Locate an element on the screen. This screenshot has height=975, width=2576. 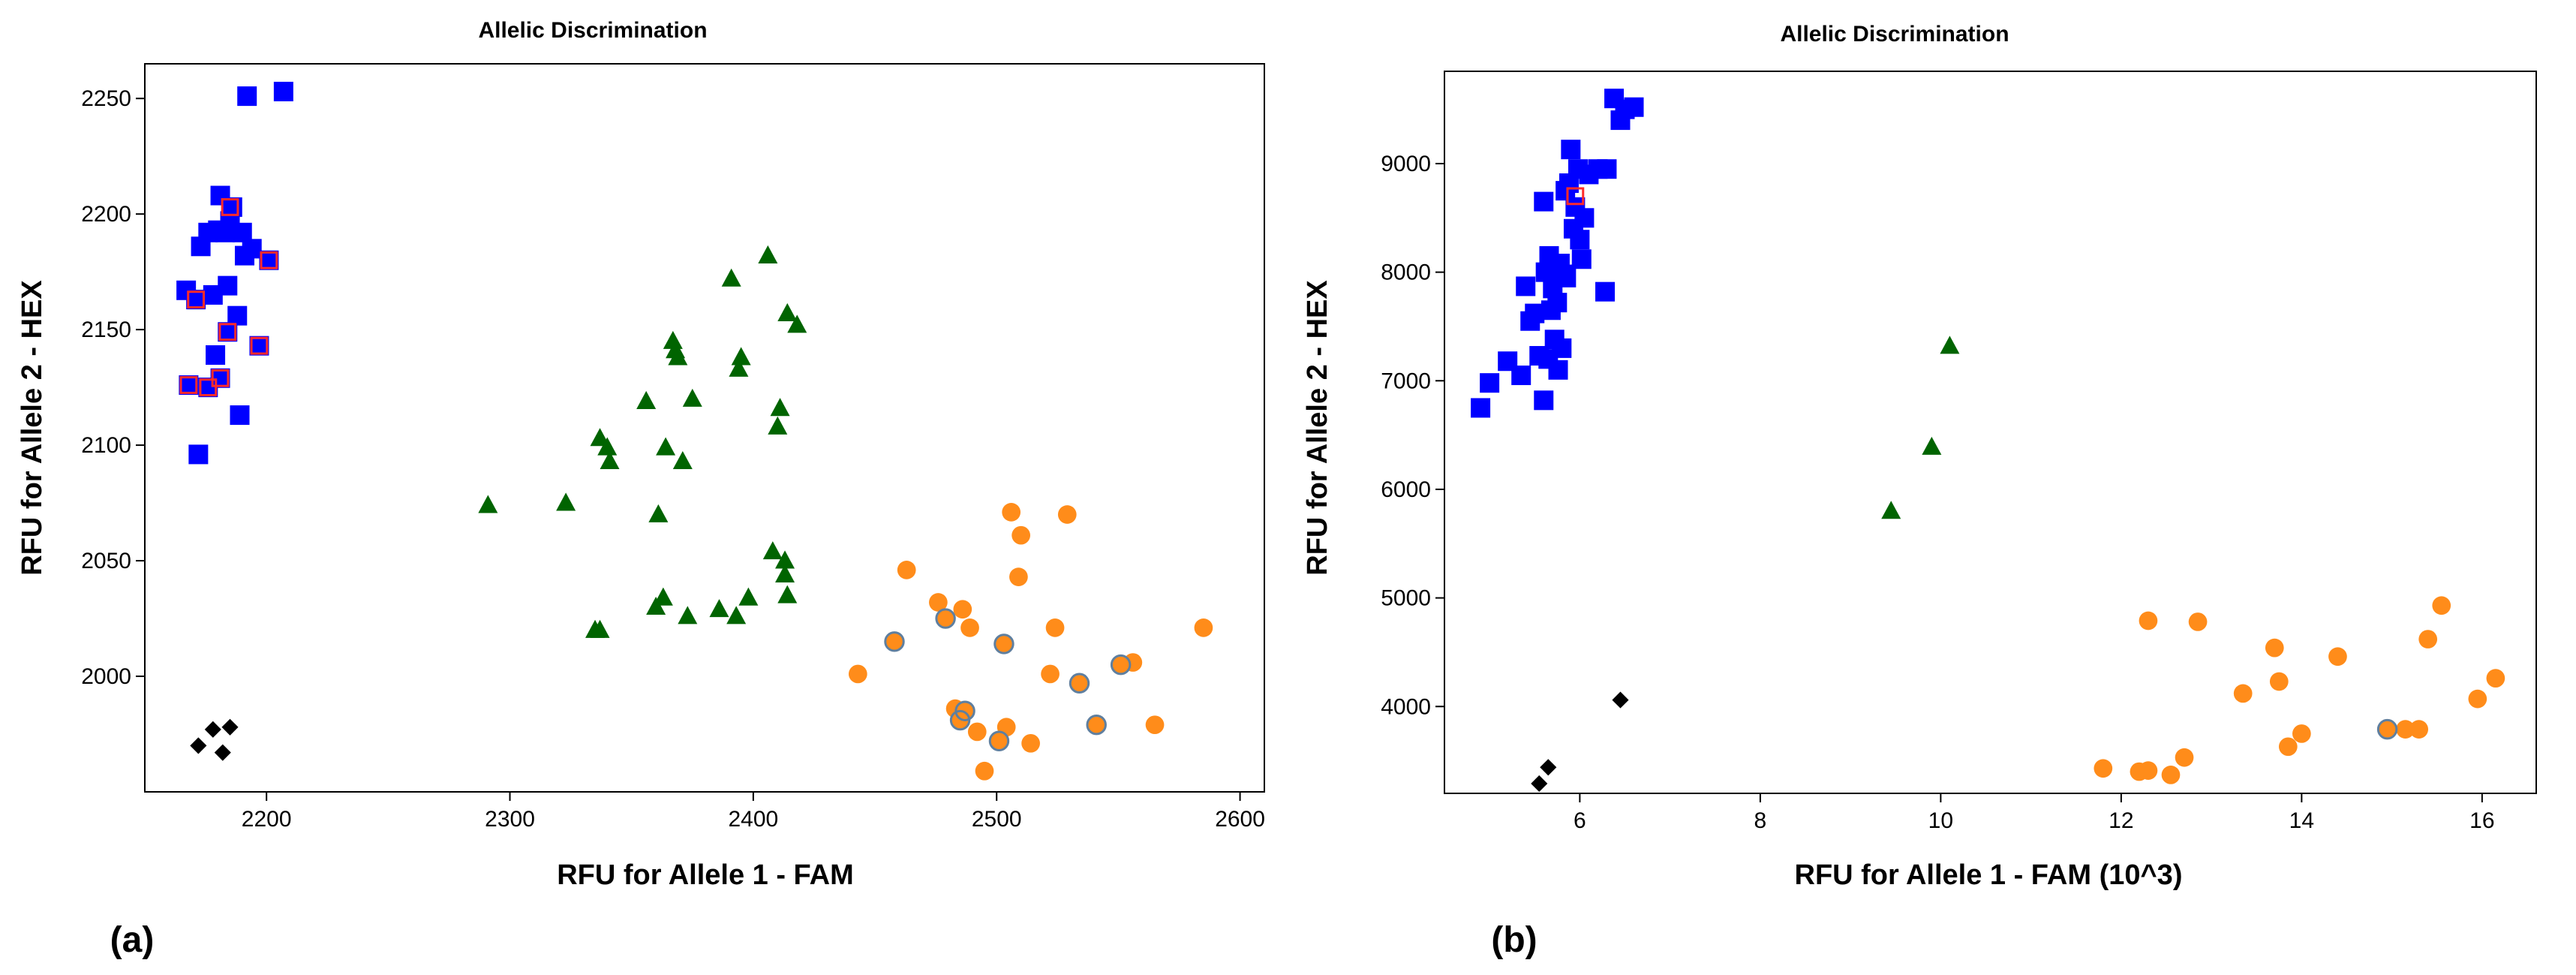
y-tick-label: 6000 is located at coordinates (1406, 489).